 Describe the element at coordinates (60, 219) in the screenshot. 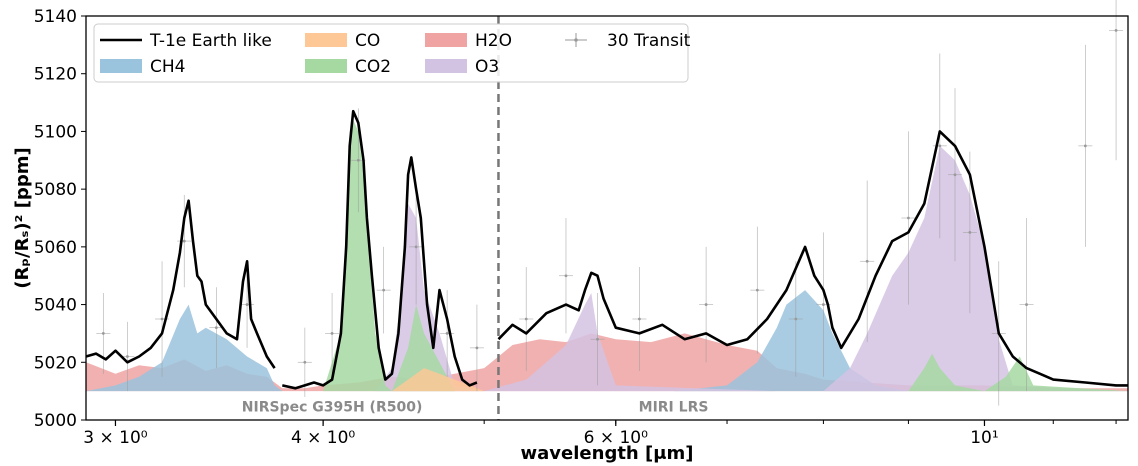

I see `y-axis: 5000 5020 5040 5060 5080 5100 5120 5140` at that location.